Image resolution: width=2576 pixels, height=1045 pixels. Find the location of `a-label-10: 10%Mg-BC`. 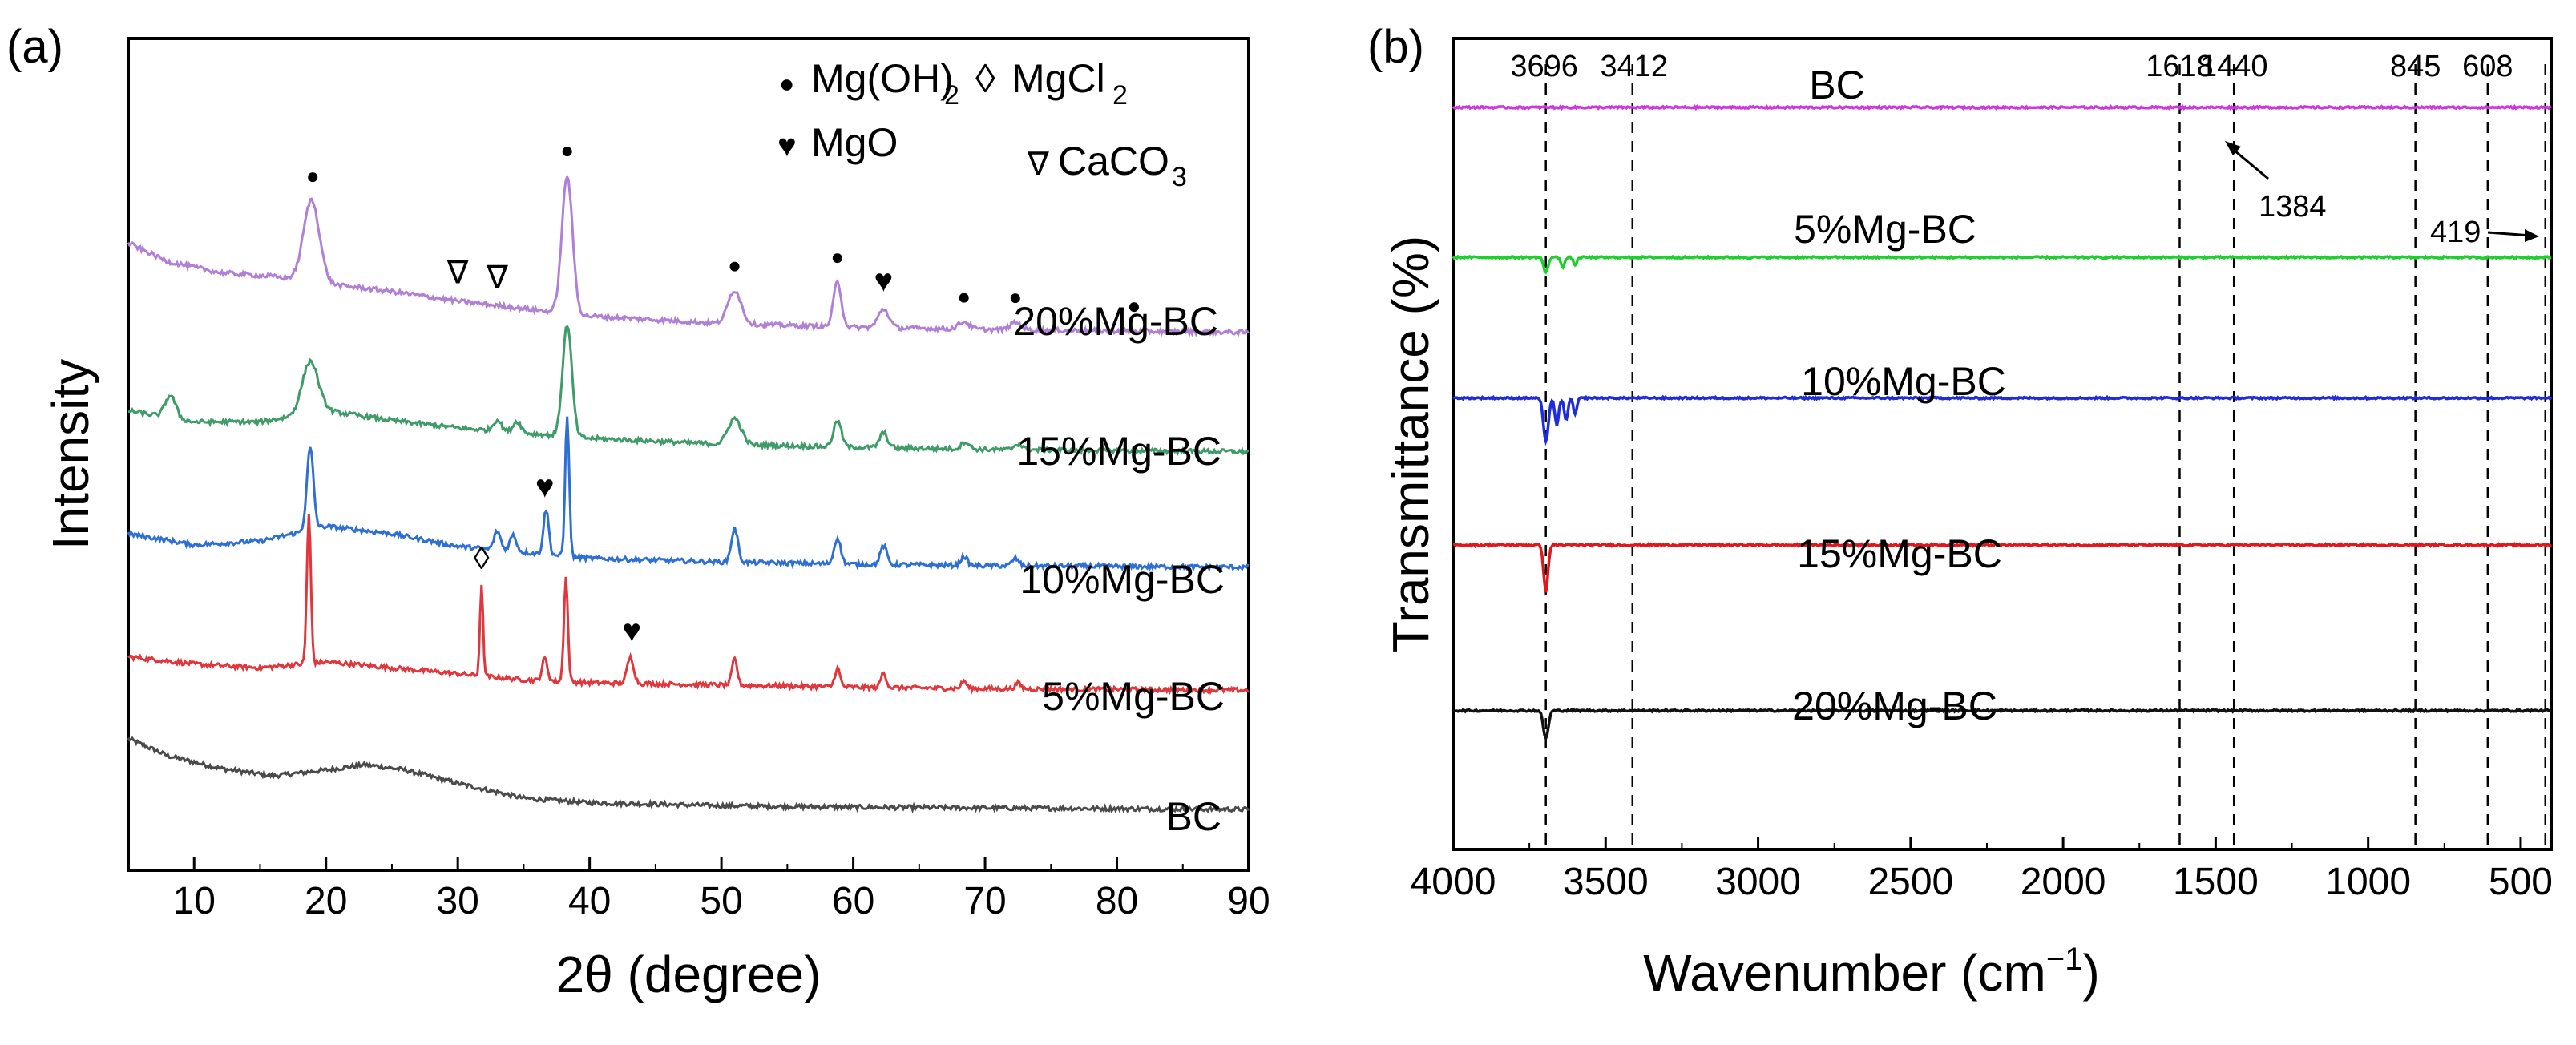

a-label-10: 10%Mg-BC is located at coordinates (1122, 579).